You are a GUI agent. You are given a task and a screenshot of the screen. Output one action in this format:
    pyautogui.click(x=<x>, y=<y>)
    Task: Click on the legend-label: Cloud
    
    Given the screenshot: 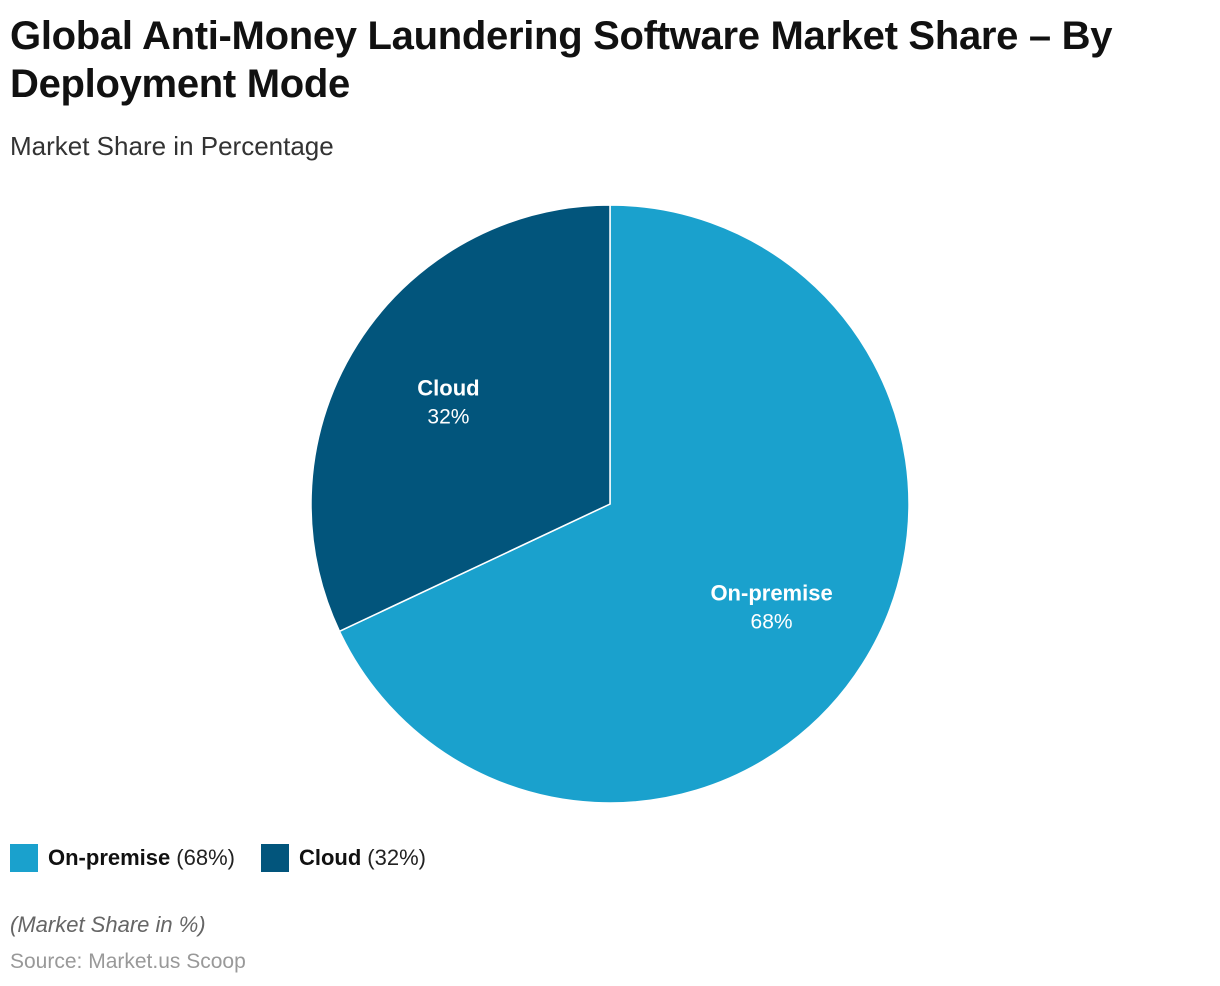 What is the action you would take?
    pyautogui.click(x=330, y=857)
    